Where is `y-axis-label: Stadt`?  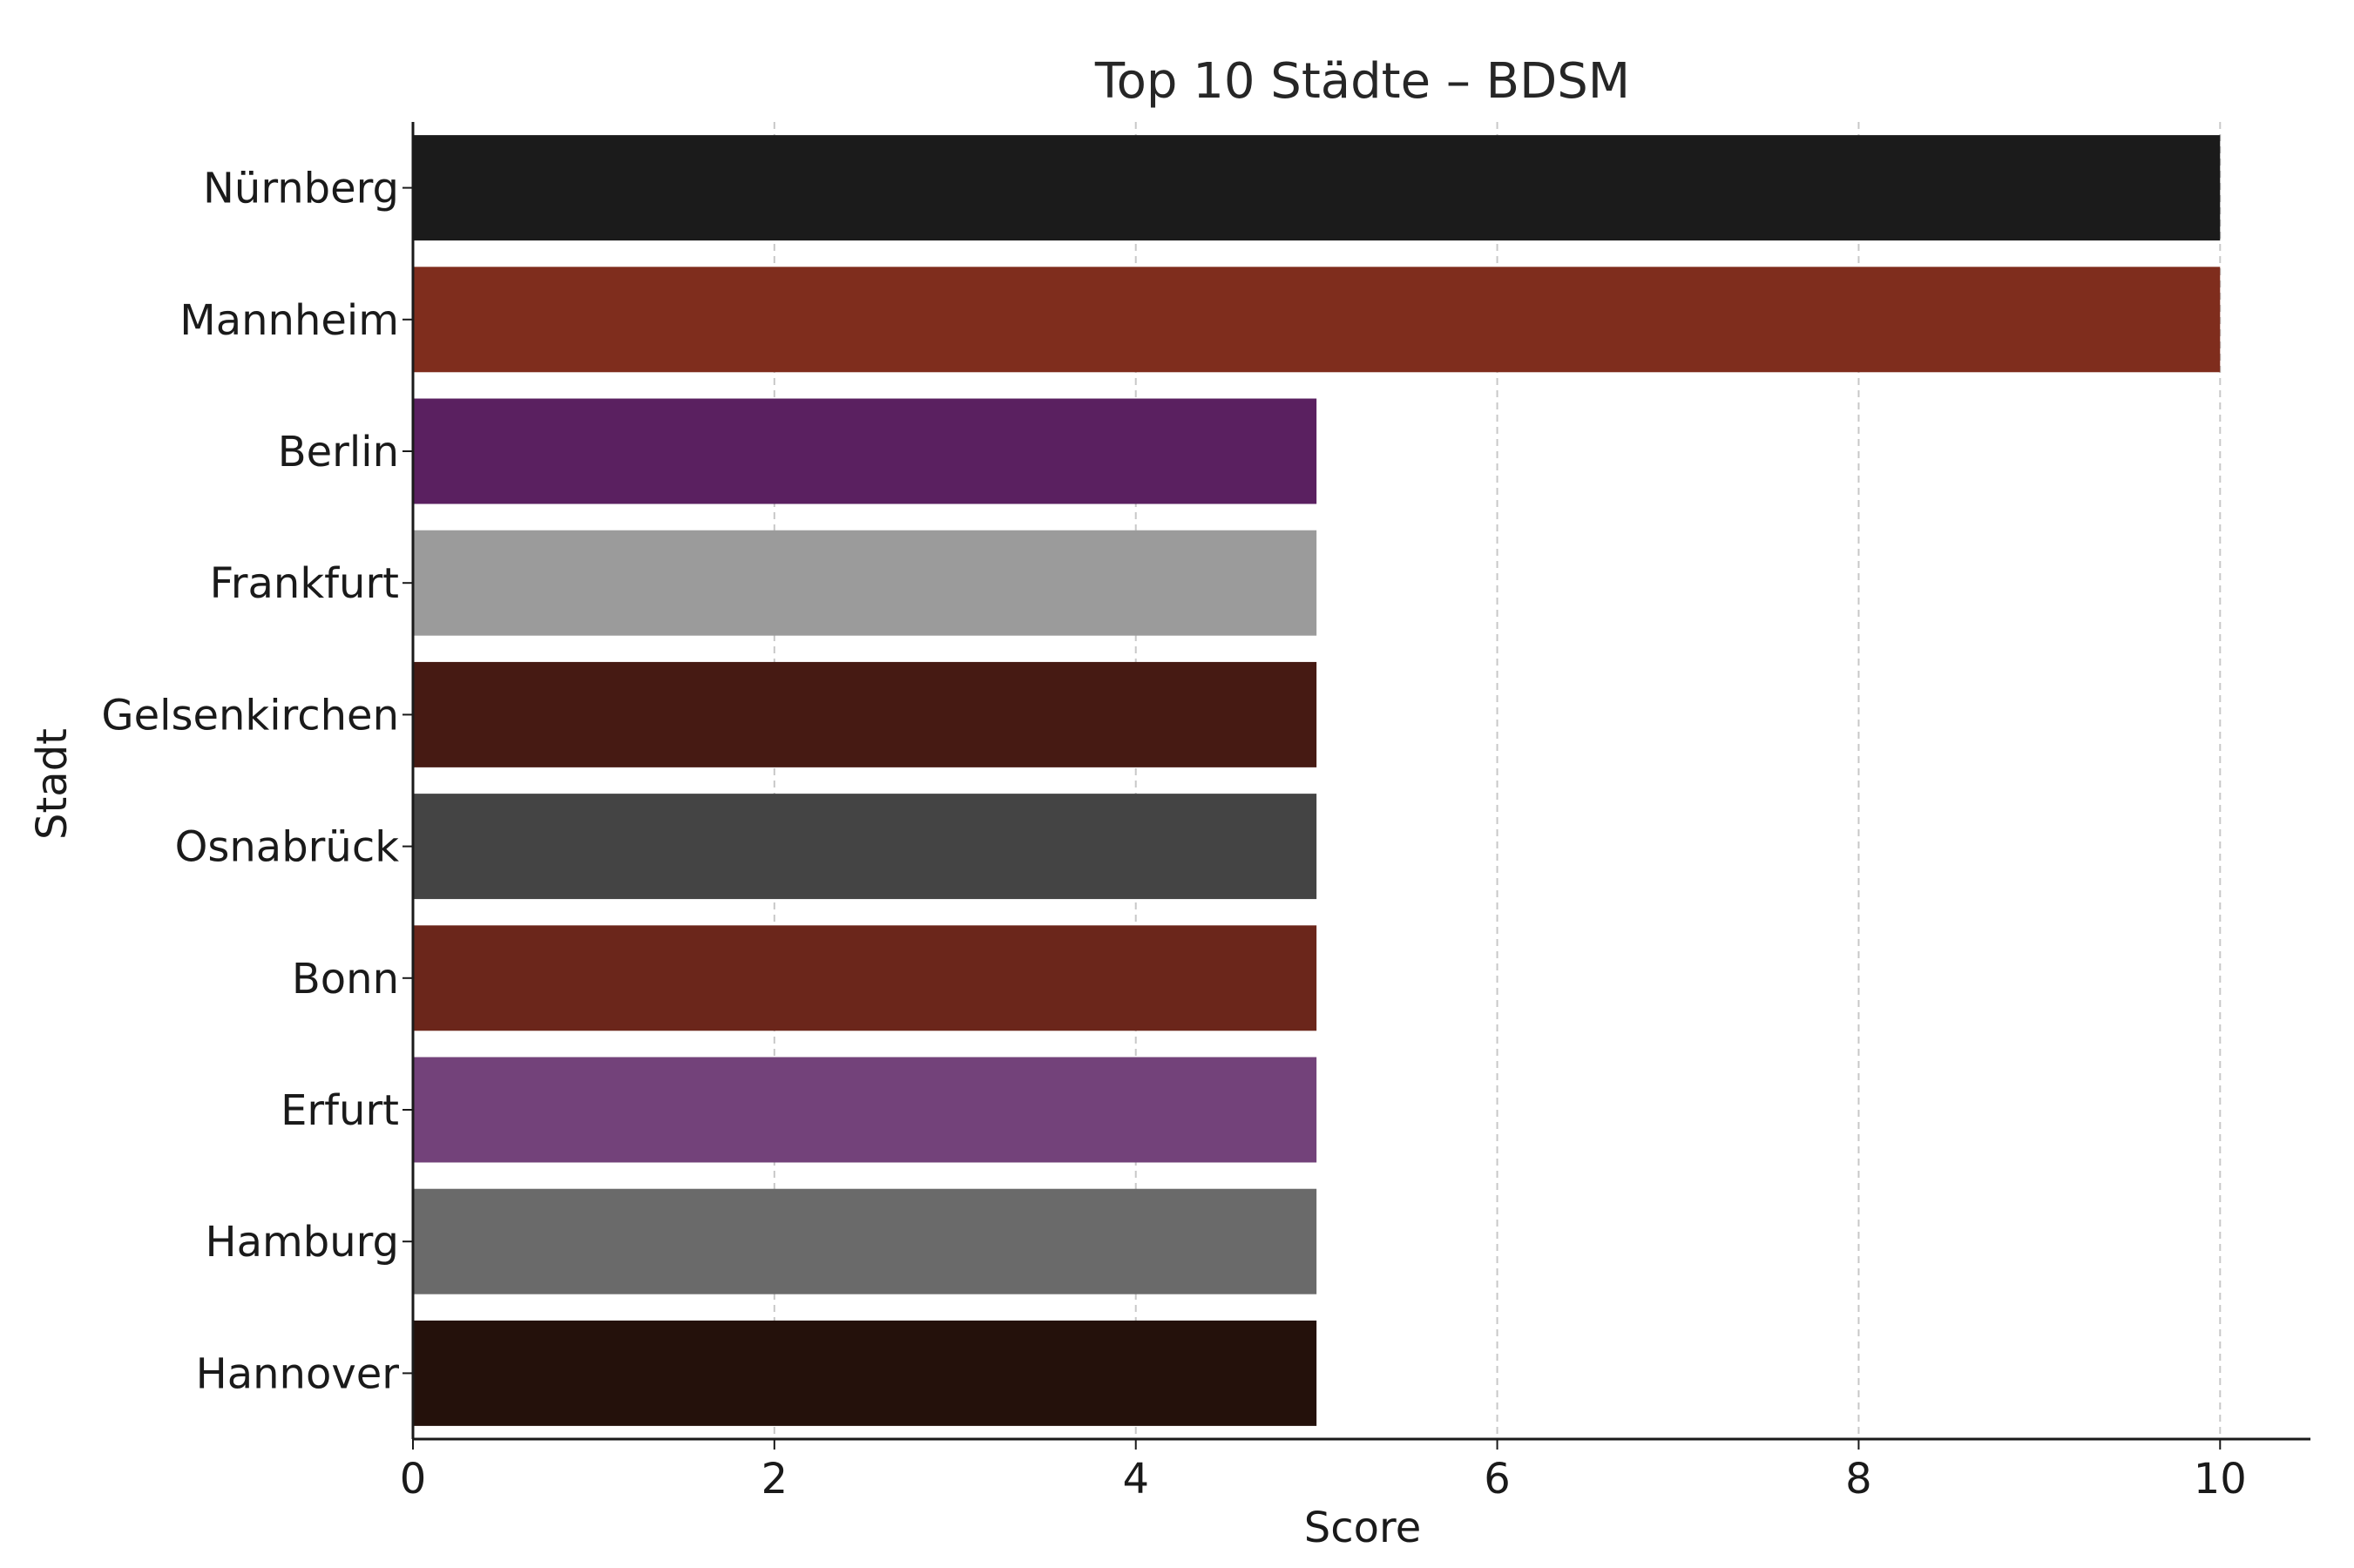 y-axis-label: Stadt is located at coordinates (52, 784).